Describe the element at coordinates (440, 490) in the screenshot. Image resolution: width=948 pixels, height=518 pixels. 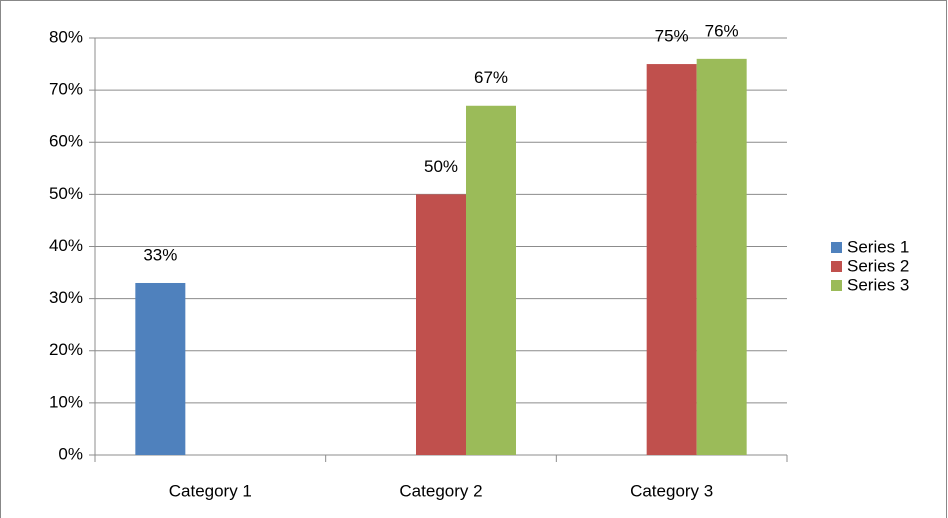
I see `x-tick-label: Category 2` at that location.